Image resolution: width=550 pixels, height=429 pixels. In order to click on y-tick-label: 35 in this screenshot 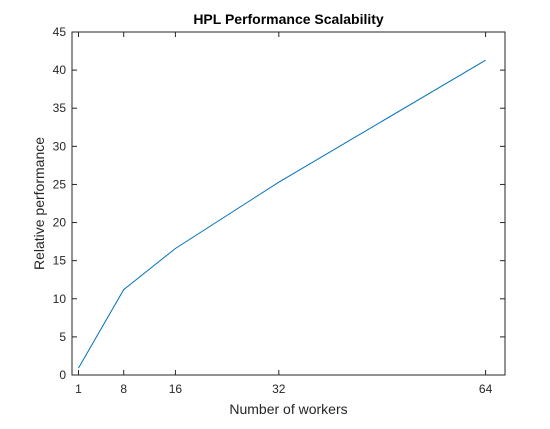, I will do `click(60, 108)`.